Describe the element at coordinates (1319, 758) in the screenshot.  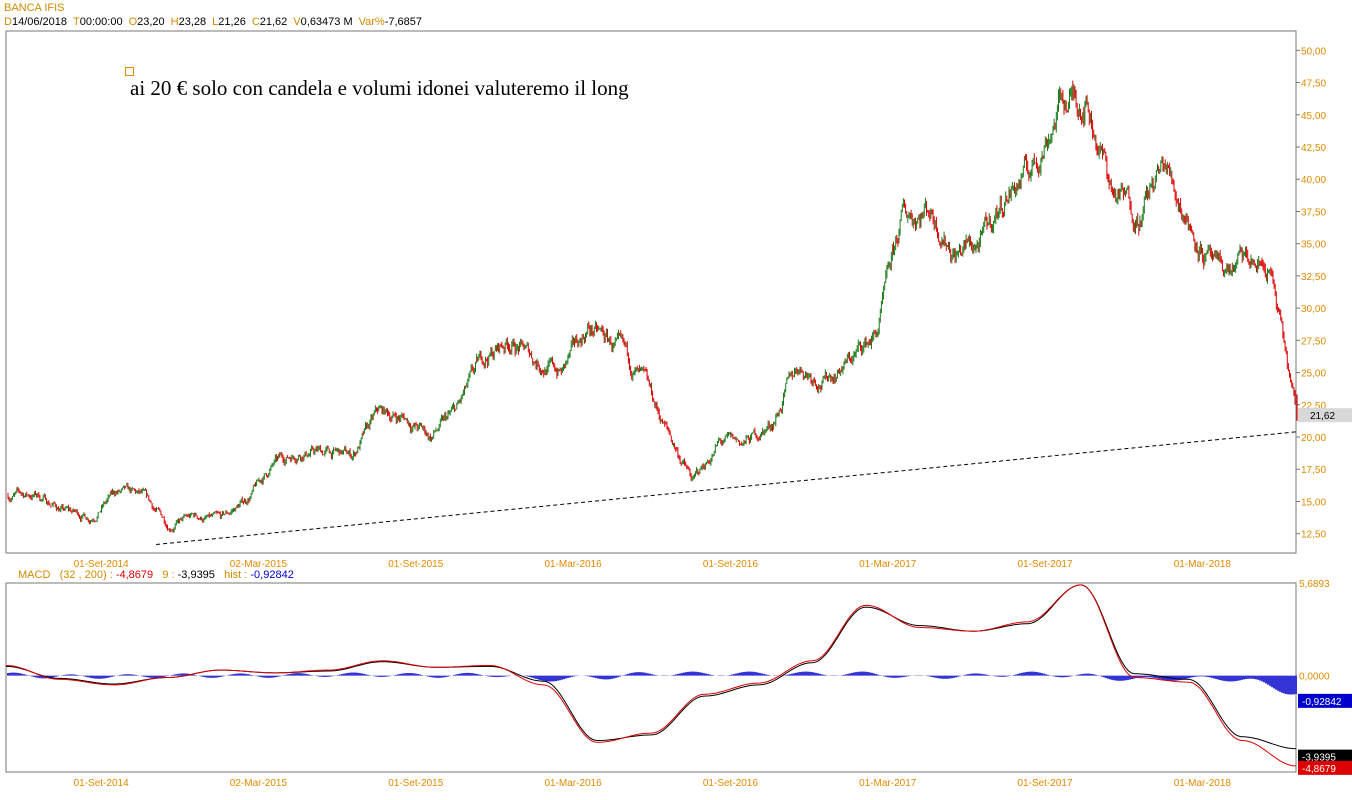
I see `macd-signal-tag: -3,9395` at that location.